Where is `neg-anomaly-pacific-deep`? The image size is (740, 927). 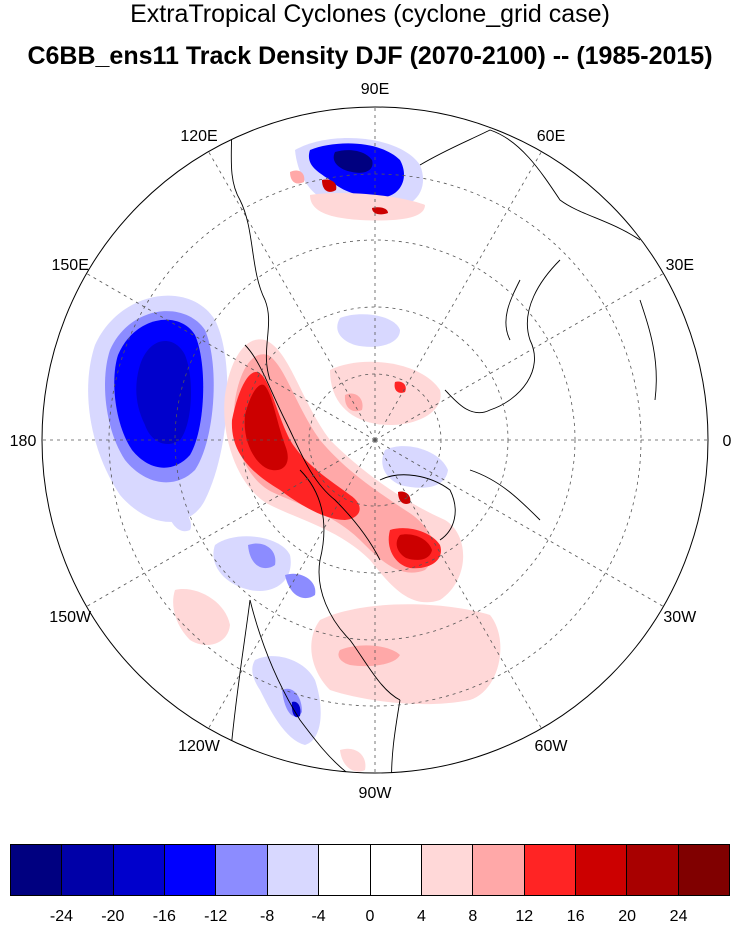 neg-anomaly-pacific-deep is located at coordinates (164, 393).